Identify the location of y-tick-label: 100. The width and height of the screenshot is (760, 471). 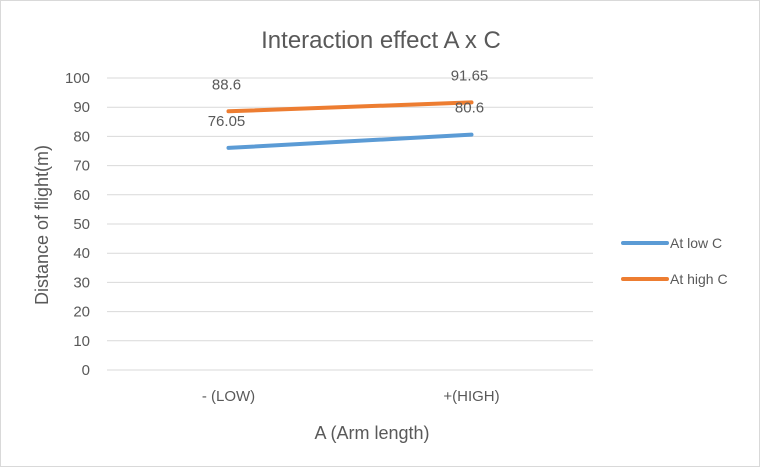
(77, 78).